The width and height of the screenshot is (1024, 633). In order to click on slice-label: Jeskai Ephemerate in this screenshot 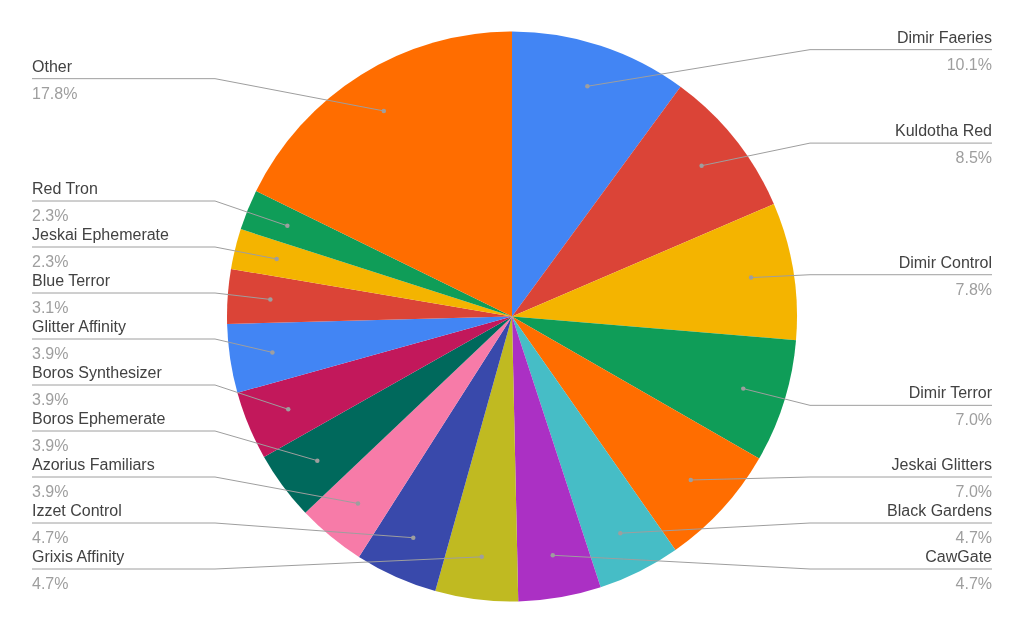, I will do `click(101, 234)`.